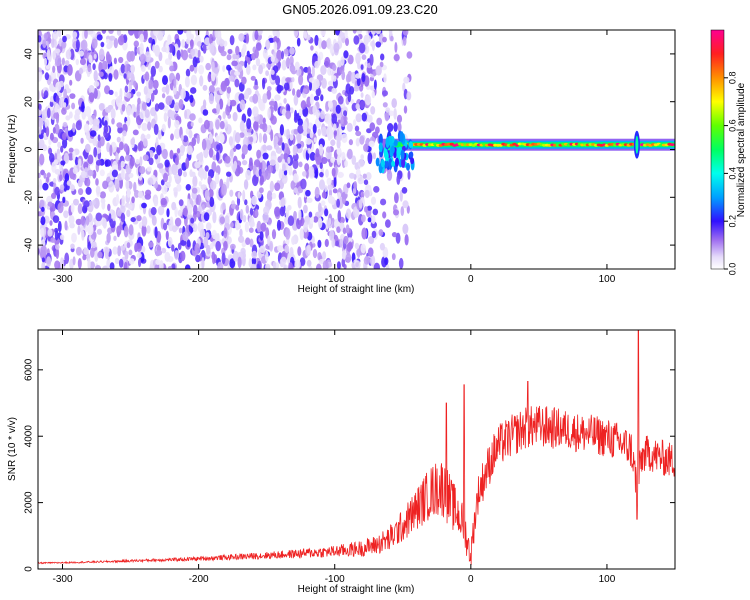 This screenshot has height=600, width=750. I want to click on spectrogram-signal-layer, so click(525, 152).